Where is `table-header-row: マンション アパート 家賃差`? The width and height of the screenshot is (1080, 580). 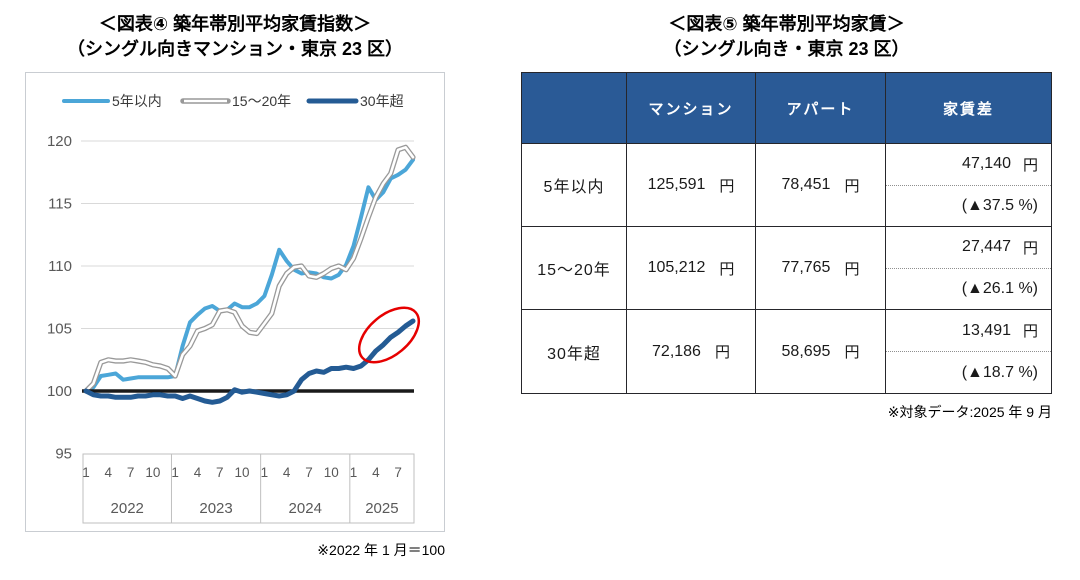 table-header-row: マンション アパート 家賃差 is located at coordinates (786, 108).